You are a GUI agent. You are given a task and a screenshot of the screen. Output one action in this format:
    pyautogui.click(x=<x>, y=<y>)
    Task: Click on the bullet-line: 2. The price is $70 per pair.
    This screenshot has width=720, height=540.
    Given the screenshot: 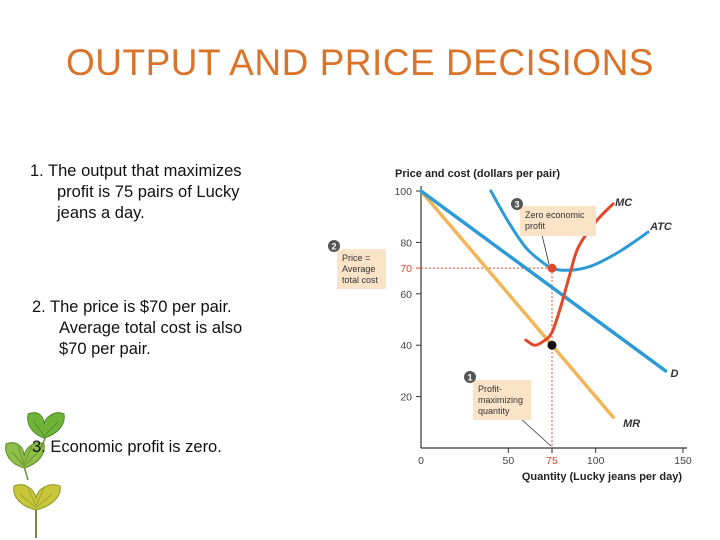 What is the action you would take?
    pyautogui.click(x=132, y=307)
    